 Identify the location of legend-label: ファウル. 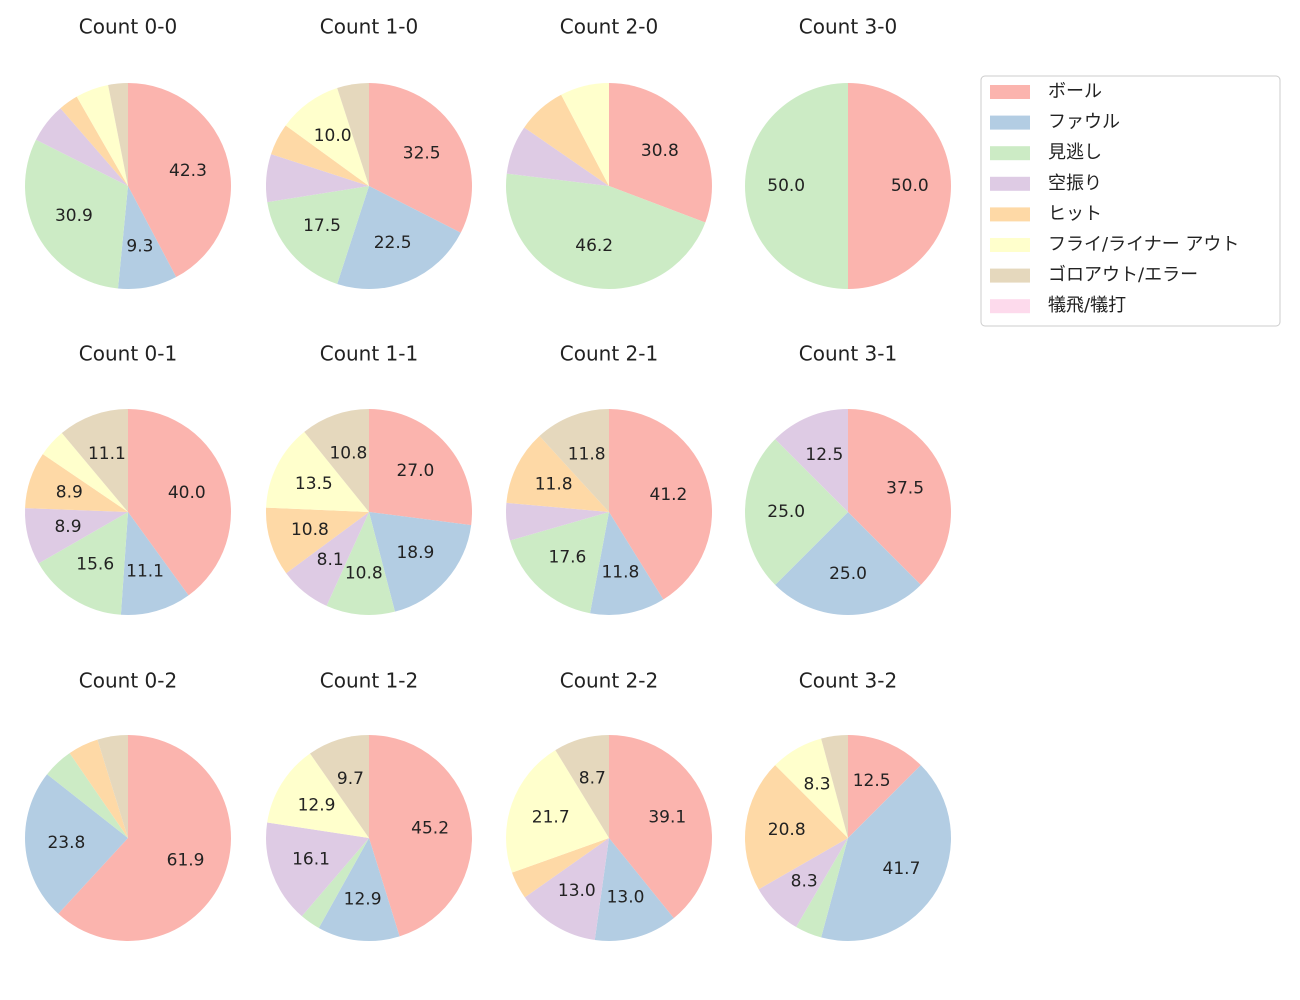
(1084, 122).